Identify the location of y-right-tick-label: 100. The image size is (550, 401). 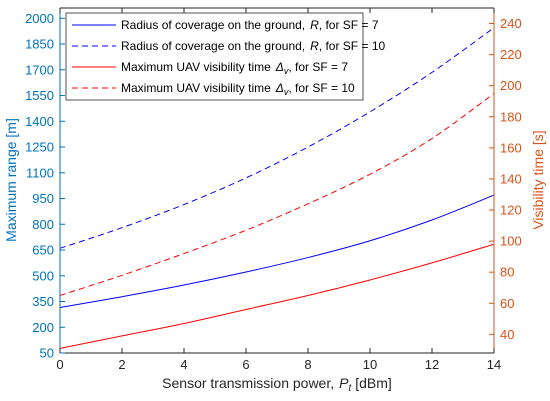
(511, 241).